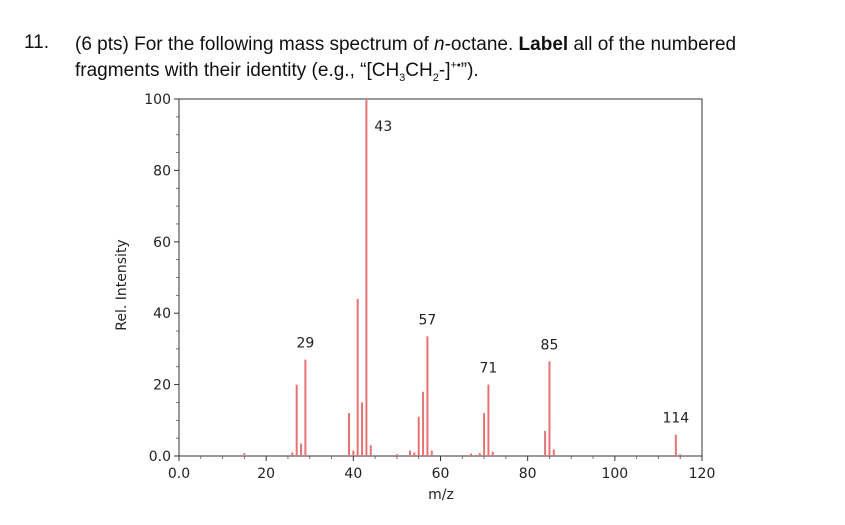  What do you see at coordinates (455, 65) in the screenshot?
I see `superscript: +•` at bounding box center [455, 65].